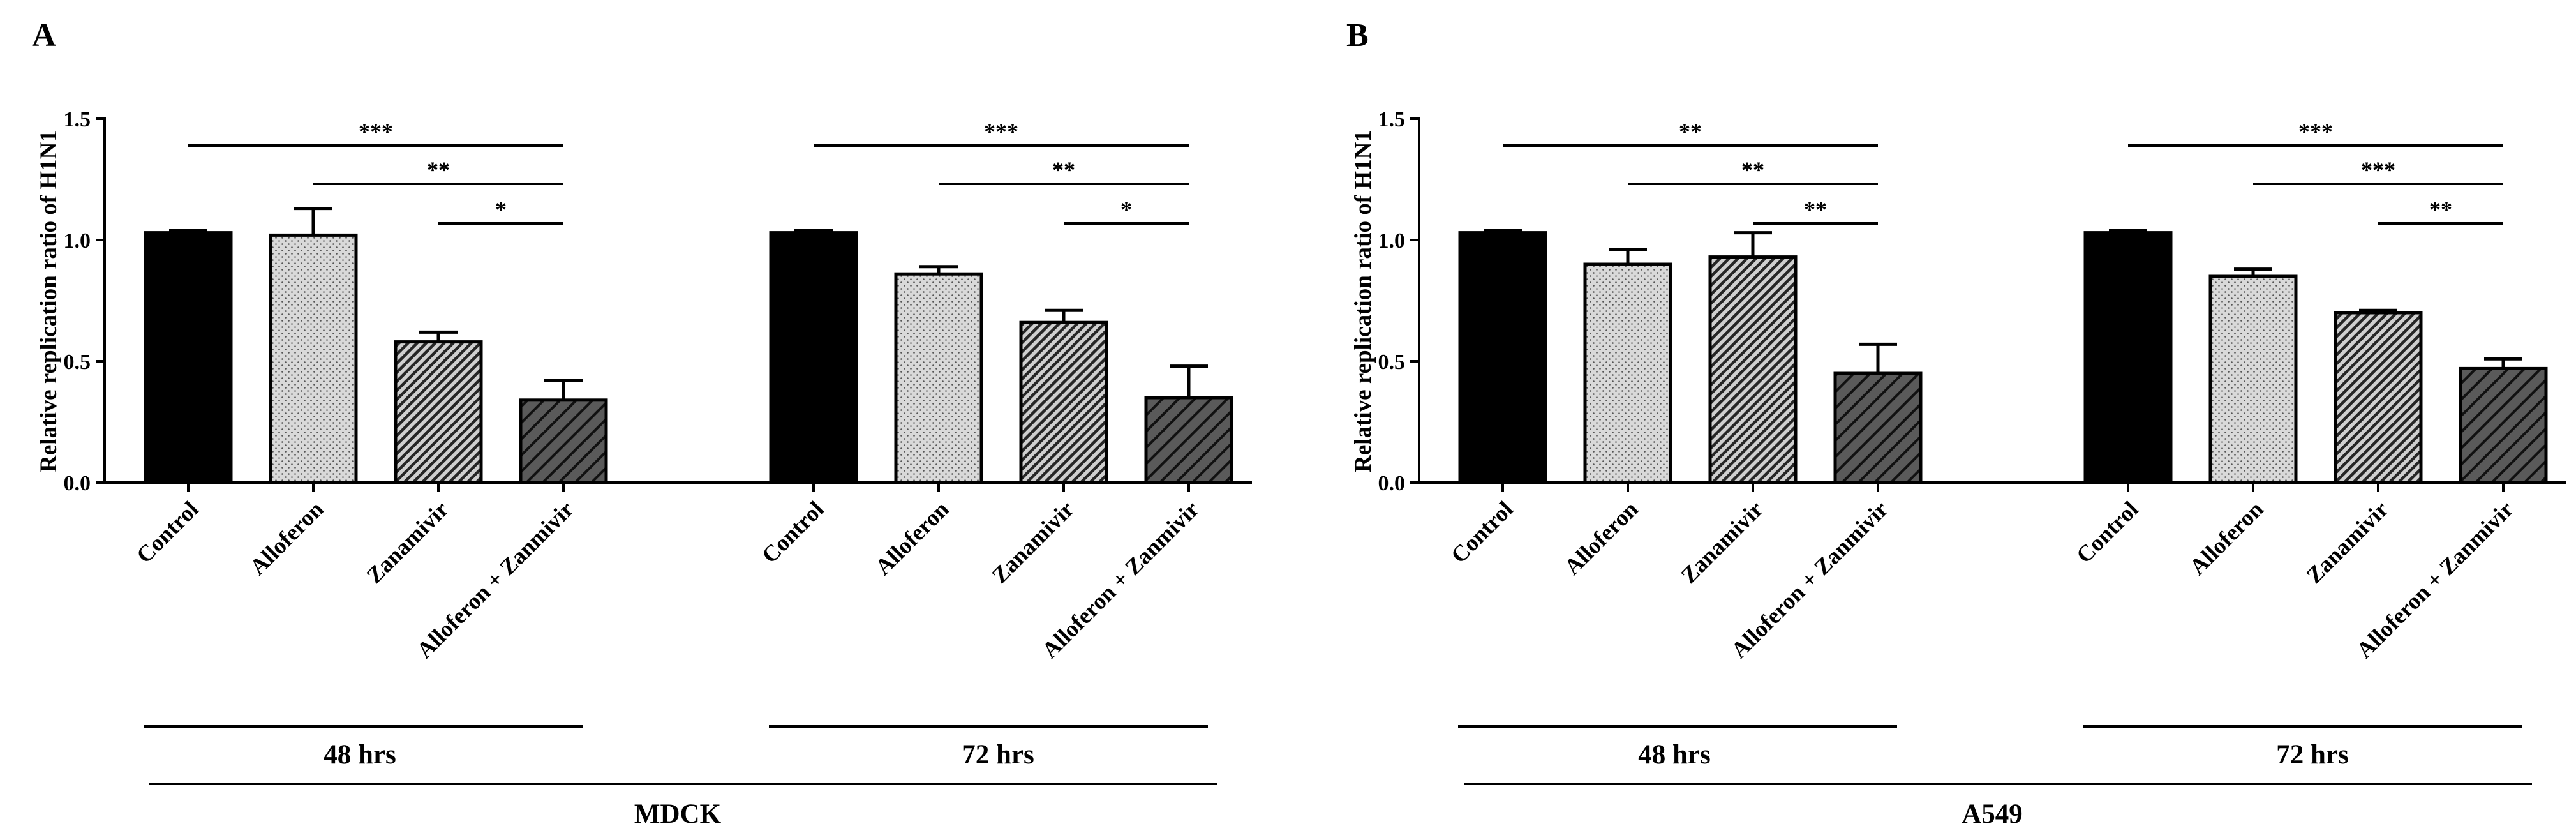 Image resolution: width=2576 pixels, height=833 pixels. I want to click on panel-label: A, so click(44, 35).